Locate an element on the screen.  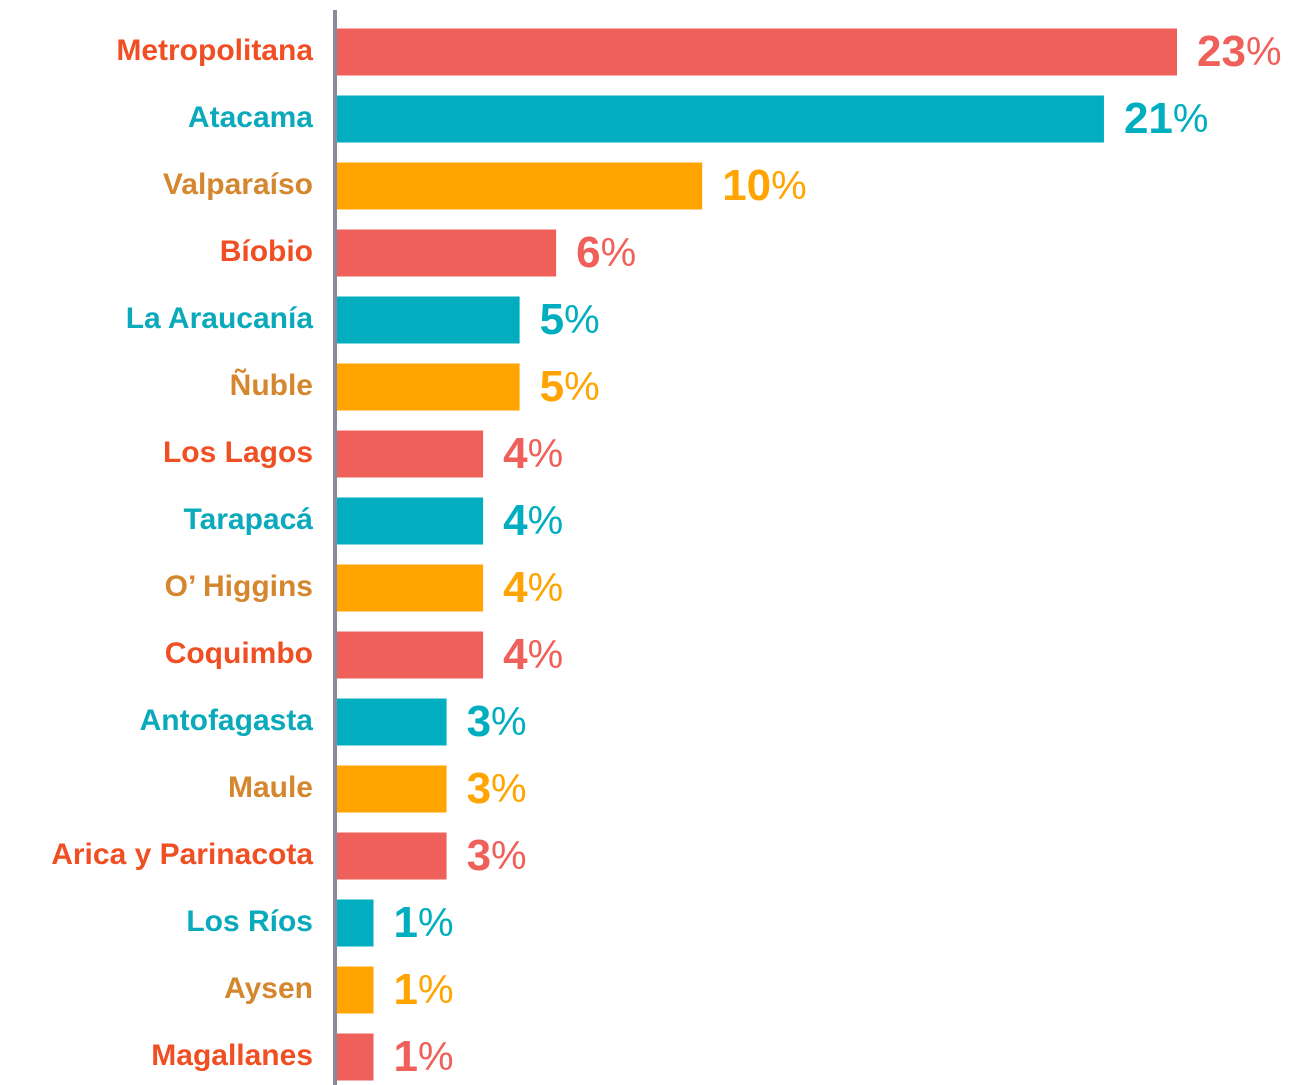
value-number: 23 is located at coordinates (1221, 51).